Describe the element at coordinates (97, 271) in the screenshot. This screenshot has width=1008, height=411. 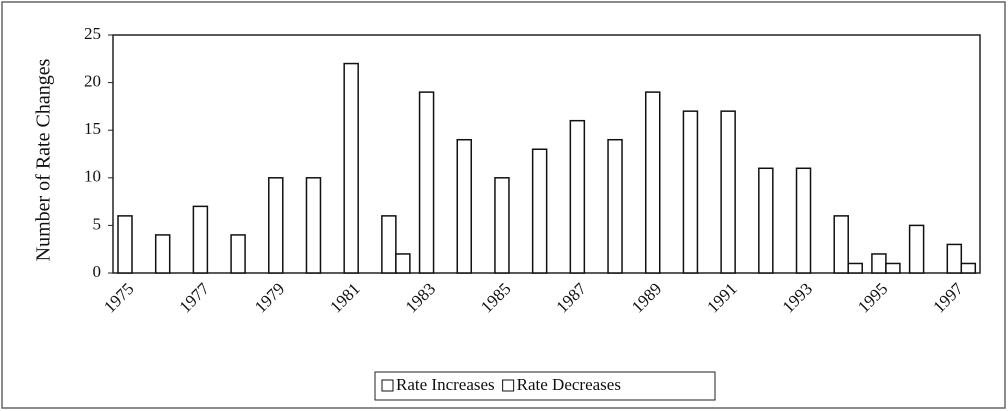
I see `y-tick-label: 0` at that location.